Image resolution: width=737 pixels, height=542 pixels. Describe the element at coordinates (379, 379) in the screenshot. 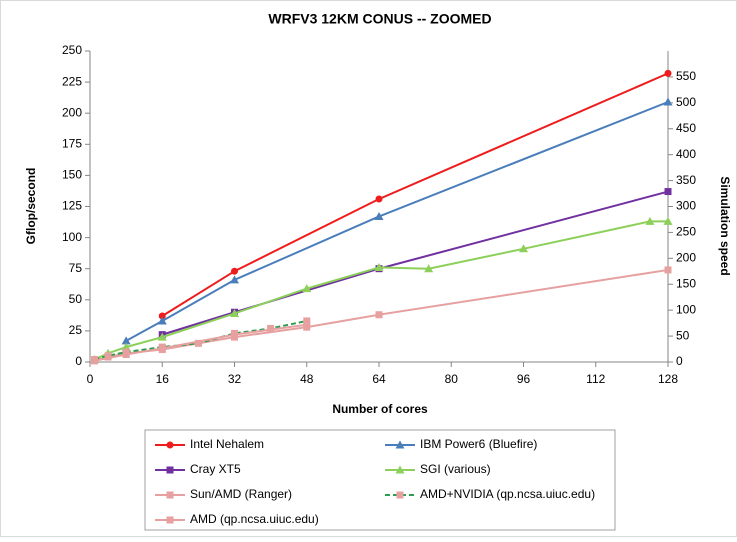

I see `x-tick-label: 64` at that location.